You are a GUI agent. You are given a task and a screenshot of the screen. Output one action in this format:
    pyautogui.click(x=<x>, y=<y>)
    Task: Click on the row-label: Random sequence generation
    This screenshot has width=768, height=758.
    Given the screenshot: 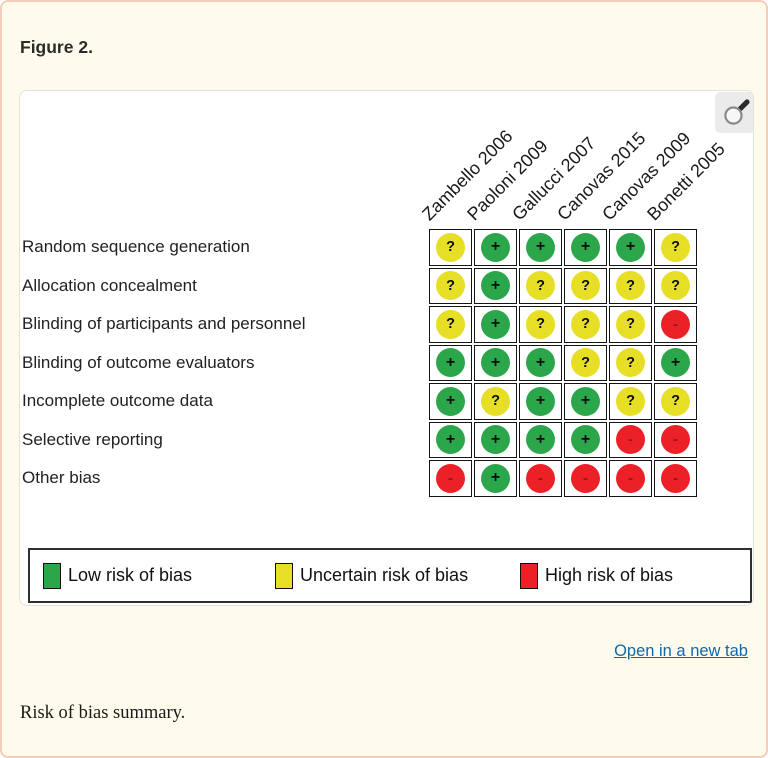 What is the action you would take?
    pyautogui.click(x=136, y=247)
    